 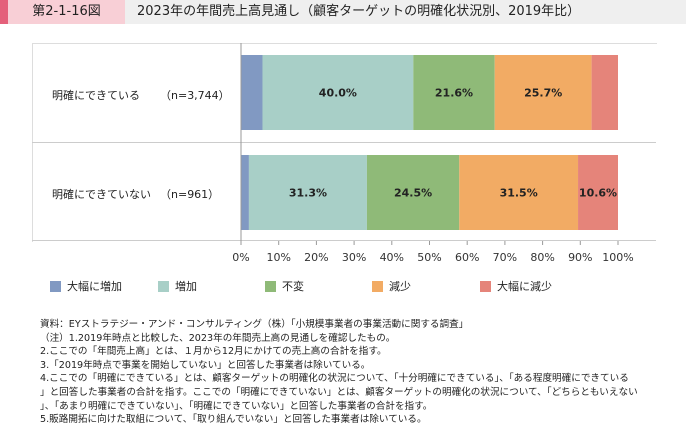 What do you see at coordinates (94, 286) in the screenshot?
I see `legend-label: 大幅に増加` at bounding box center [94, 286].